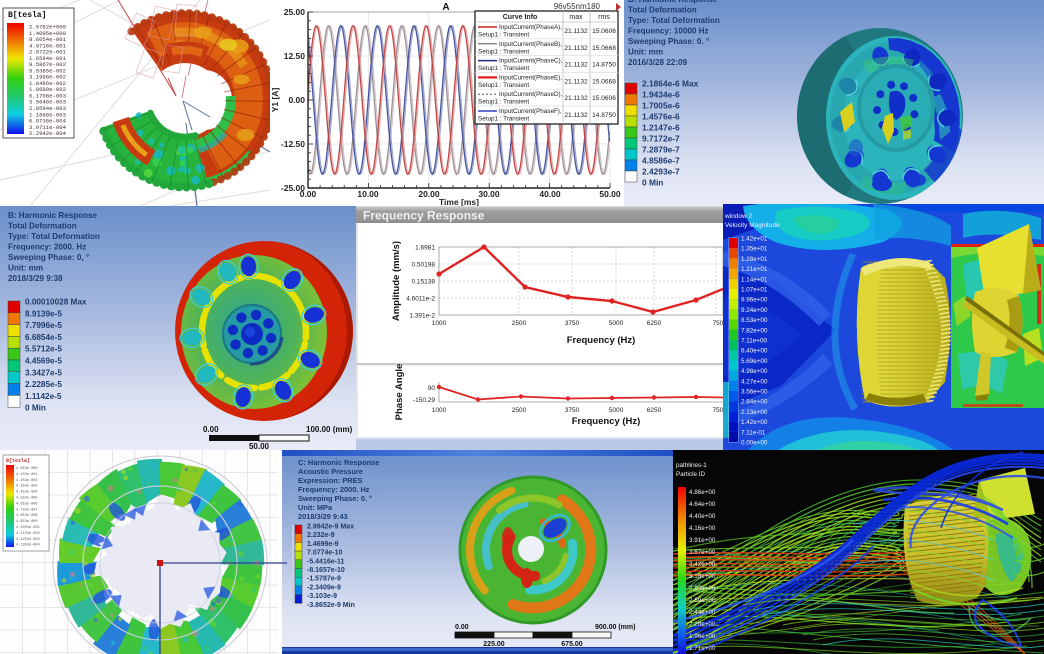 This screenshot has width=1044, height=654. What do you see at coordinates (424, 400) in the screenshot?
I see `svg-text: -150.29` at bounding box center [424, 400].